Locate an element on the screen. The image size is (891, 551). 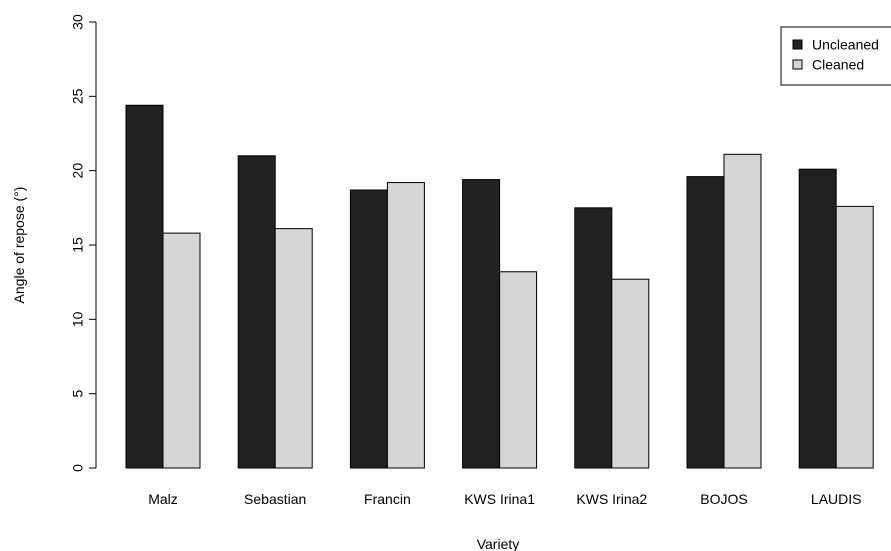
legend-label-uncleaned: Uncleaned is located at coordinates (845, 45).